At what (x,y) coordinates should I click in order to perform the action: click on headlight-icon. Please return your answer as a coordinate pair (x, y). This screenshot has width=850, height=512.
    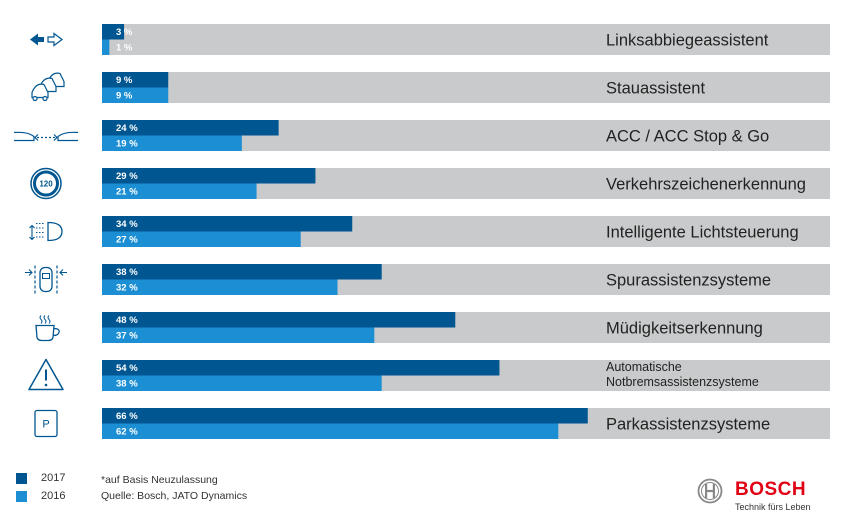
    Looking at the image, I should click on (46, 231).